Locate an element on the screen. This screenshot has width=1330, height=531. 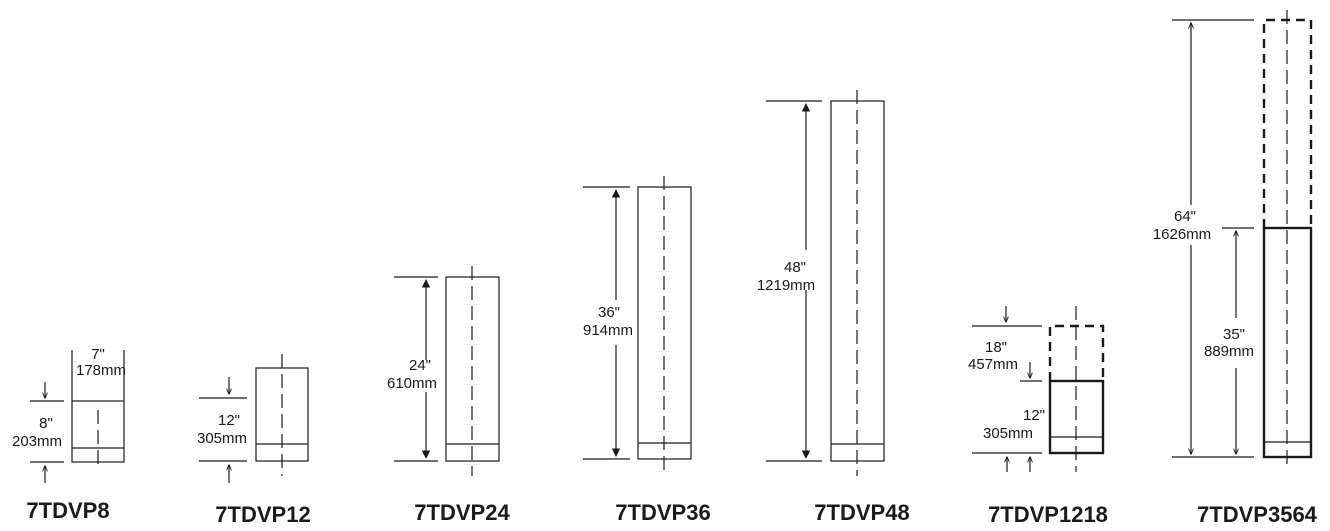
product-7tdvp8: 8" 203mm 7" 178mm 7TDVP8 is located at coordinates (69, 434).